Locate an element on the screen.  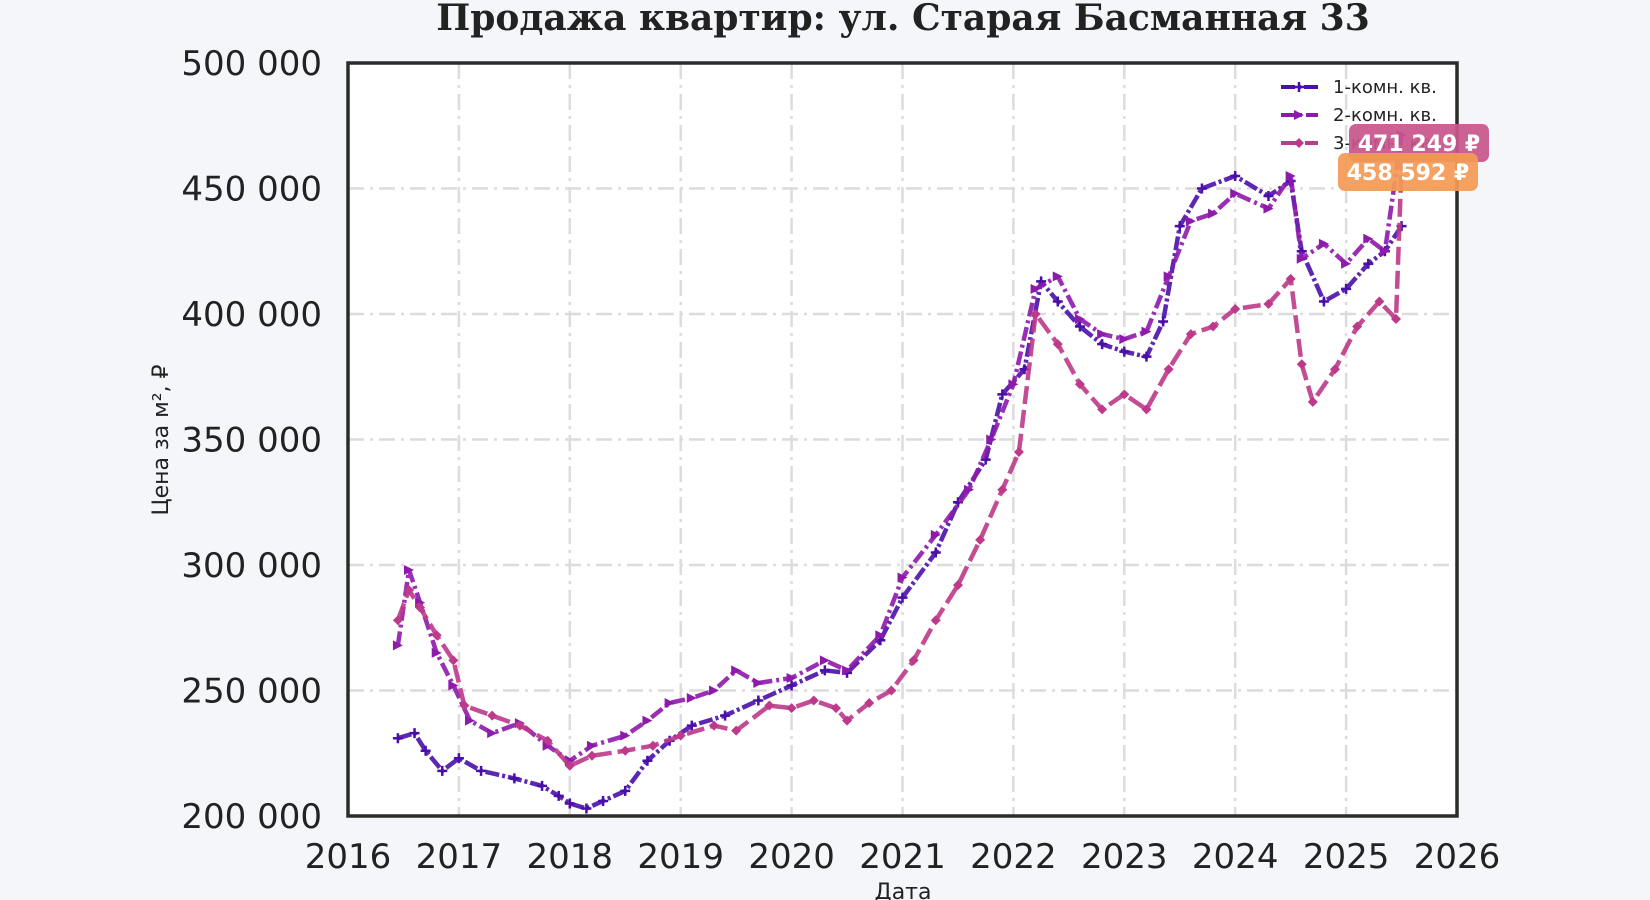
legend-label: 1-комн. кв. is located at coordinates (1385, 87).